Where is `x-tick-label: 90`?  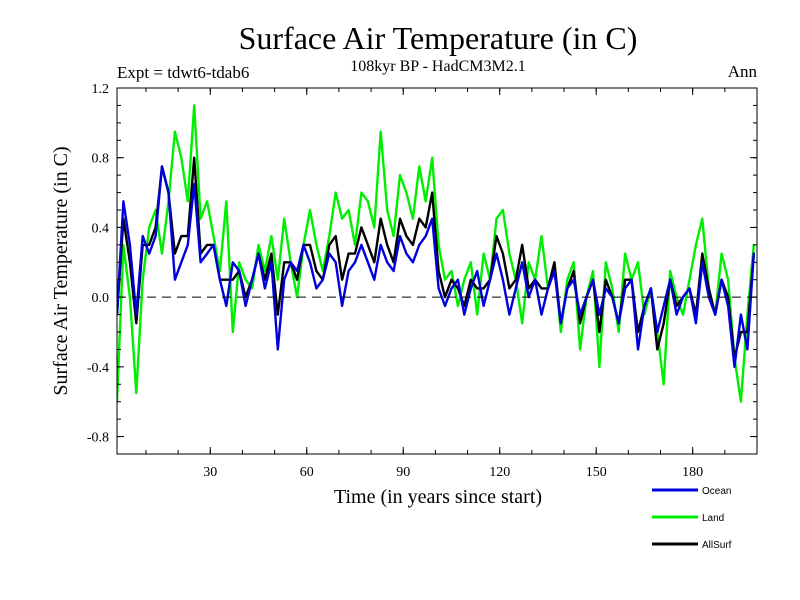
x-tick-label: 90 is located at coordinates (403, 472).